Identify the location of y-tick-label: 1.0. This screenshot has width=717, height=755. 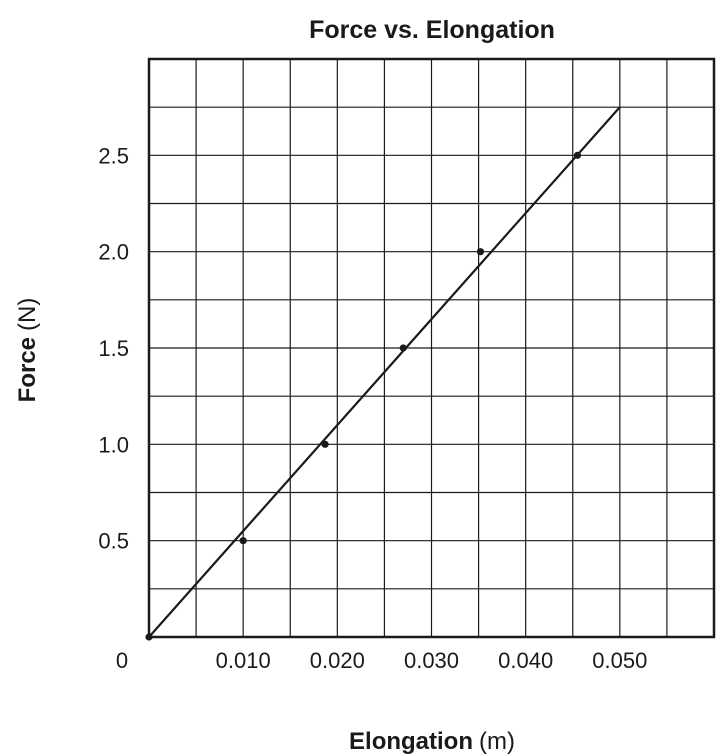
(113, 444).